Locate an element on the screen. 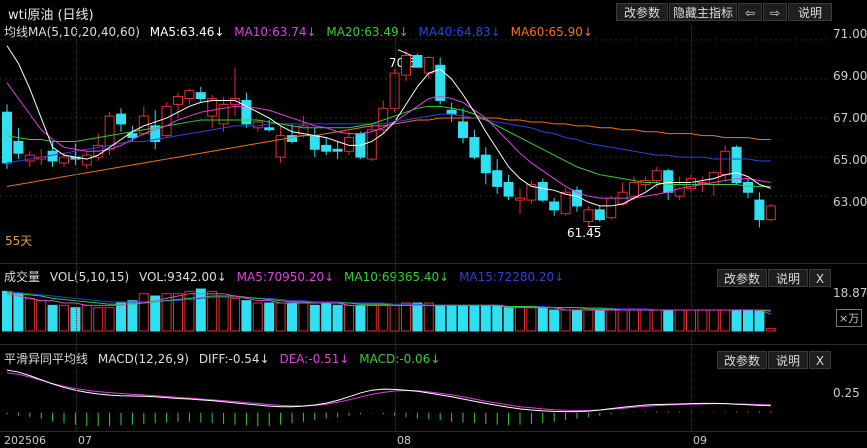 The width and height of the screenshot is (867, 448). volume-ma15-value: MA15:72280.20↓ is located at coordinates (512, 277).